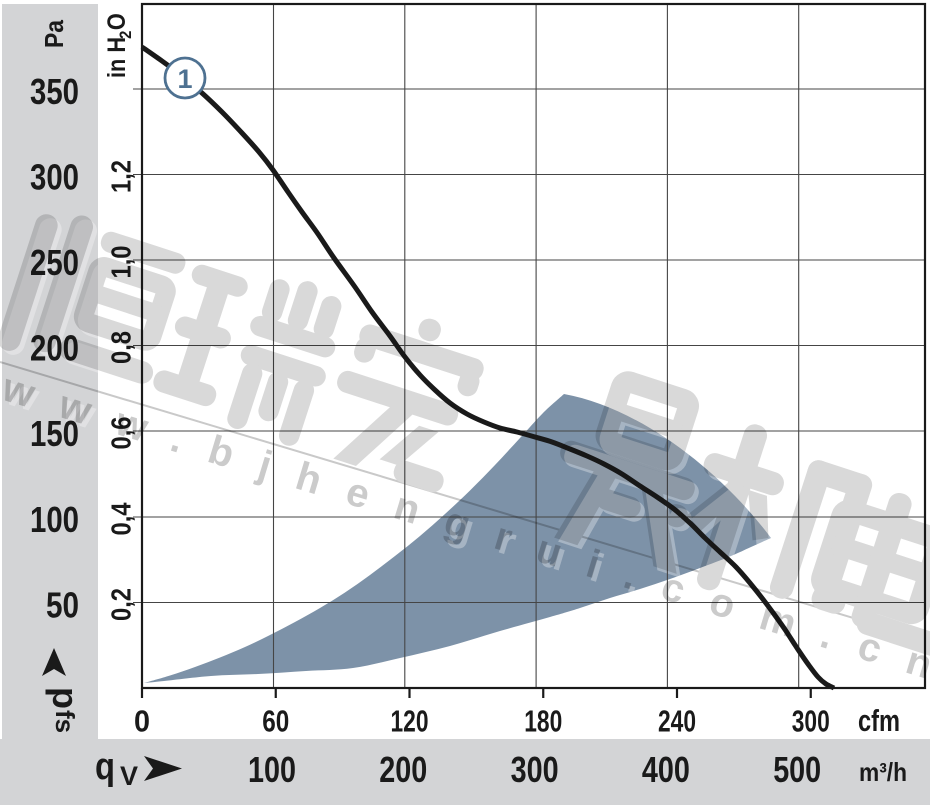 The image size is (930, 805). What do you see at coordinates (403, 769) in the screenshot?
I see `svg-text: 200` at bounding box center [403, 769].